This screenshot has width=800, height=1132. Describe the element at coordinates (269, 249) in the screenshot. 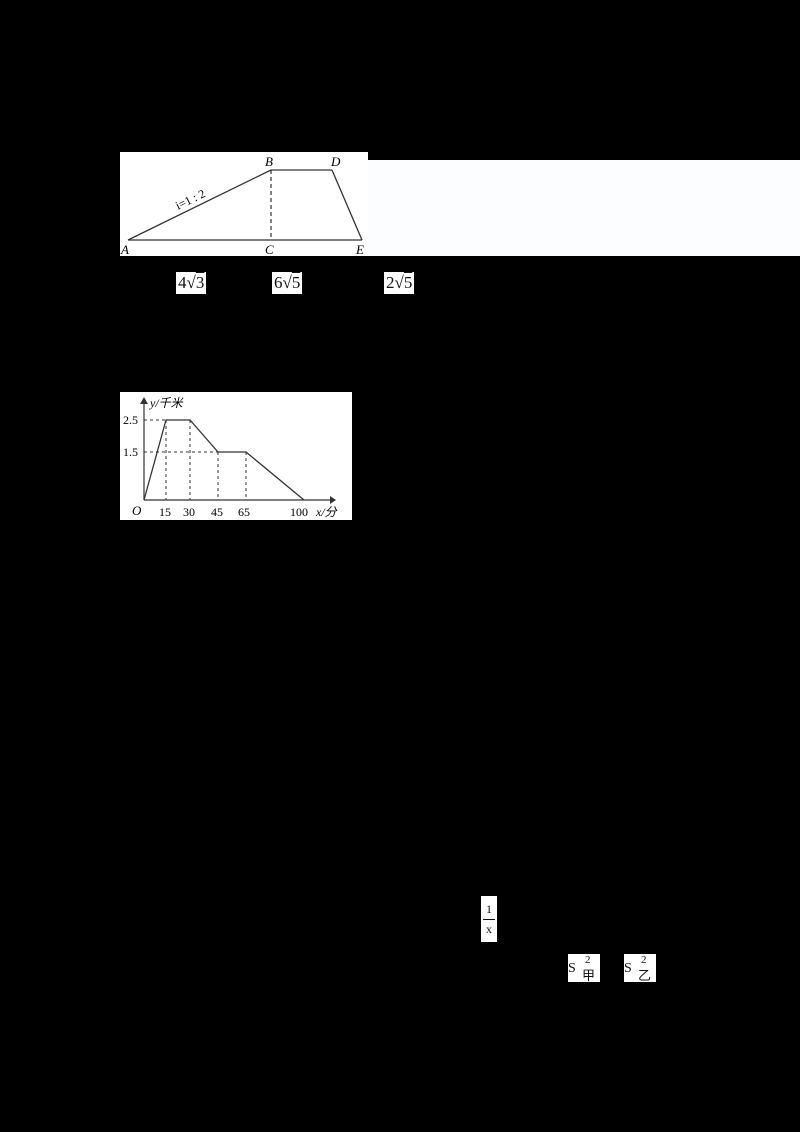

I see `label-c: C` at that location.